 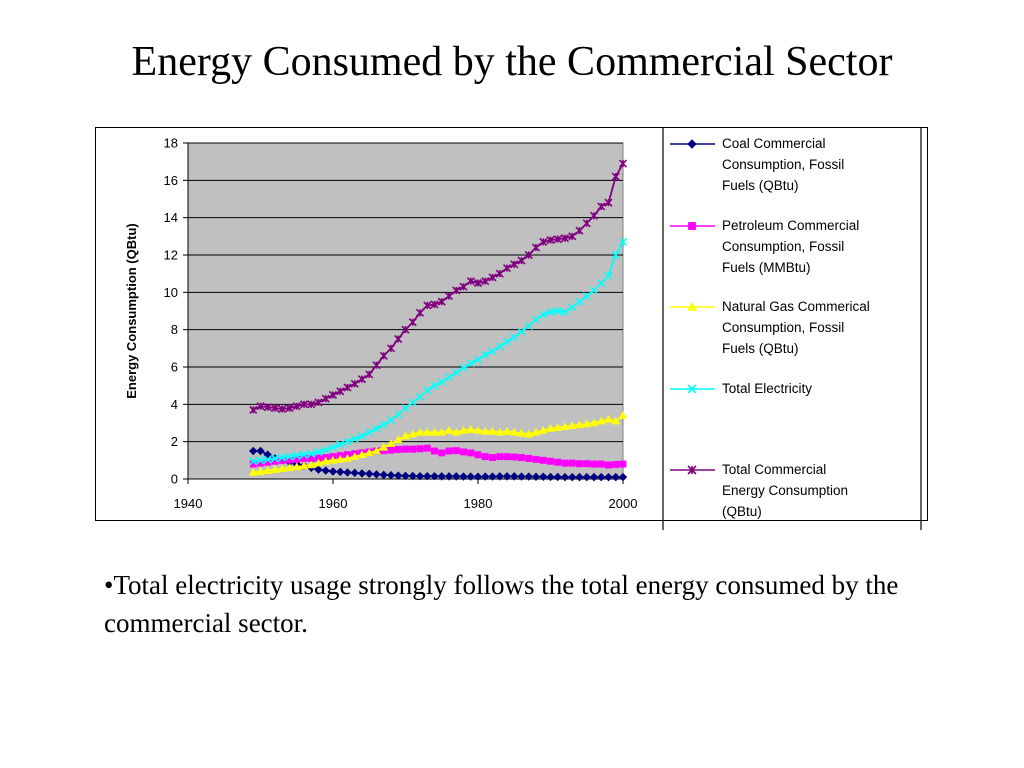 I want to click on y-axis-label: Energy Consumption (QBtu), so click(x=131, y=311).